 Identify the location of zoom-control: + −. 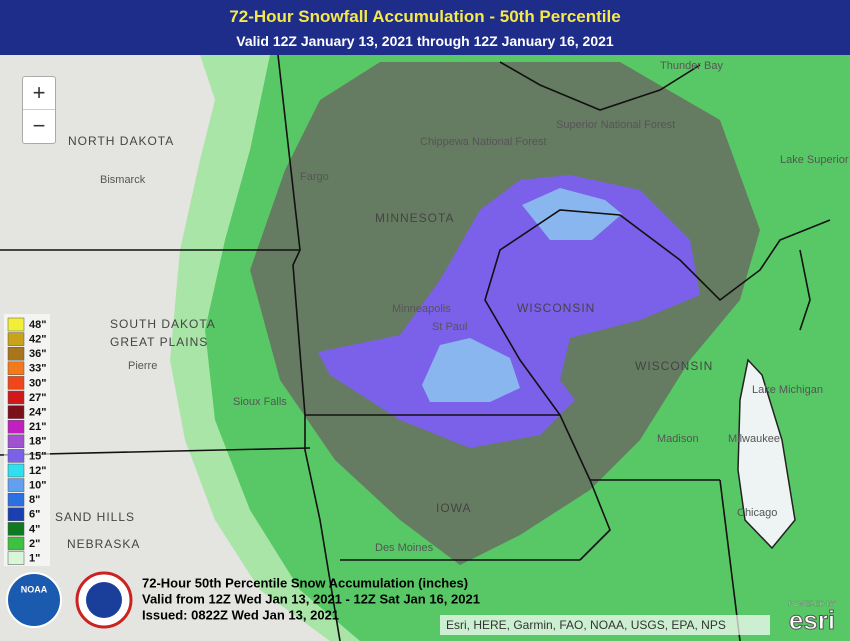
(39, 110).